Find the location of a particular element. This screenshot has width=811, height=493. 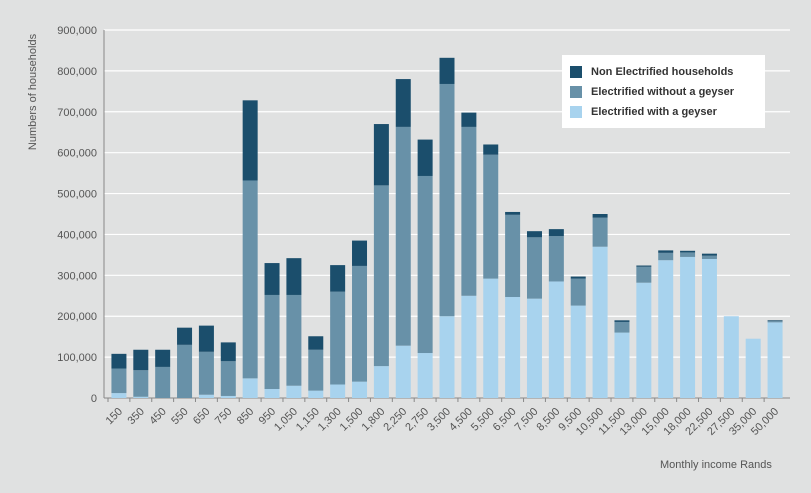

legend-label: Electrified with a geyser is located at coordinates (654, 112).